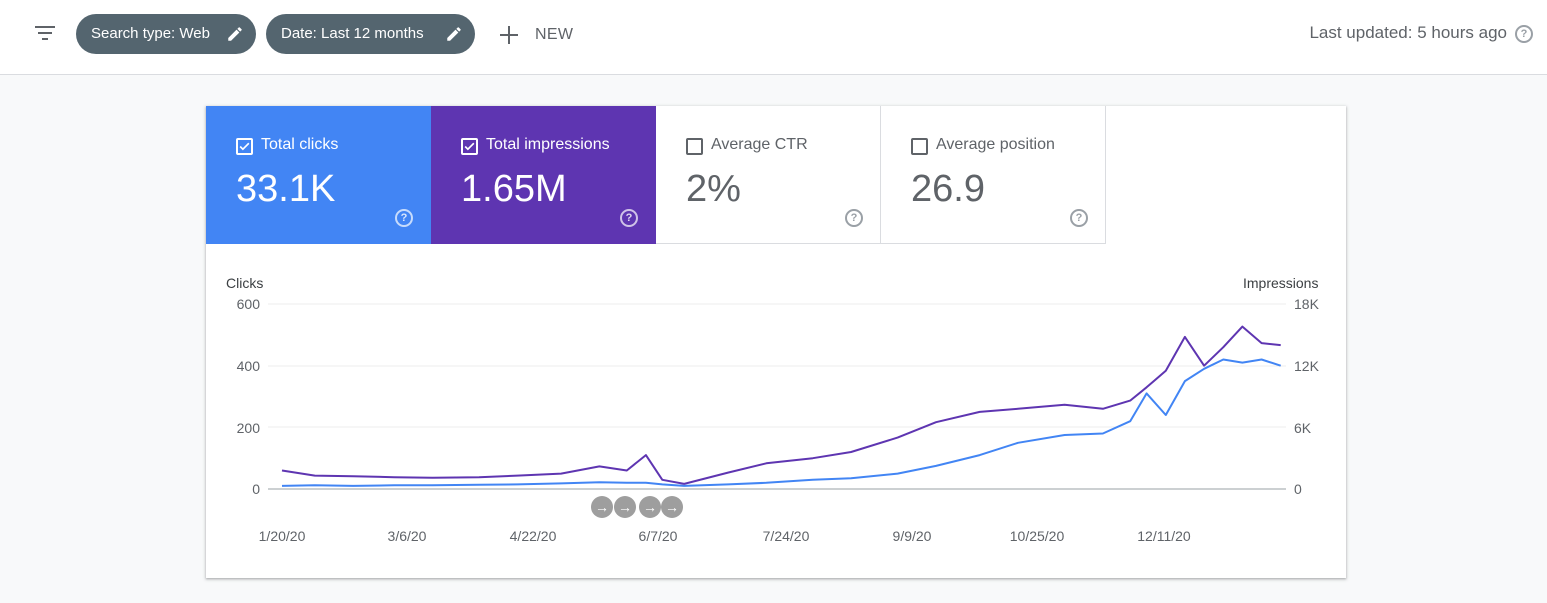 The width and height of the screenshot is (1547, 603). Describe the element at coordinates (514, 189) in the screenshot. I see `metric-value: 1.65M` at that location.